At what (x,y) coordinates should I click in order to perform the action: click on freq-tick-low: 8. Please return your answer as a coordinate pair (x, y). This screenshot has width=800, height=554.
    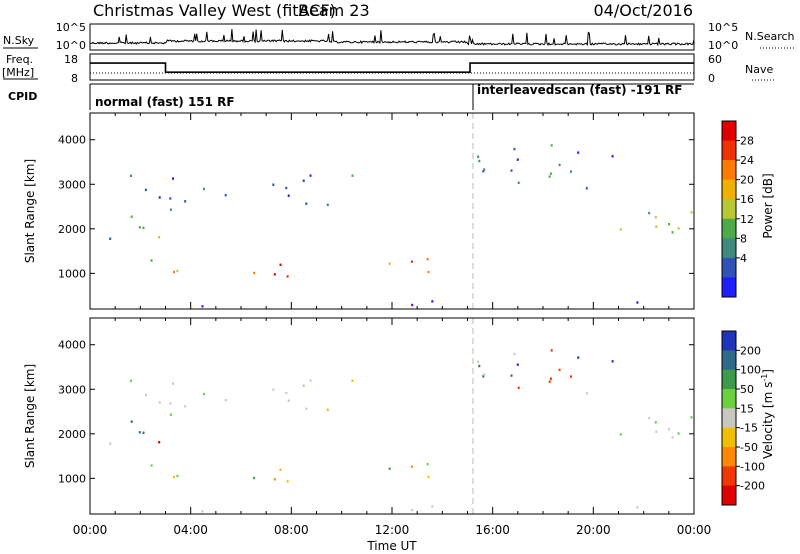
    Looking at the image, I should click on (74, 78).